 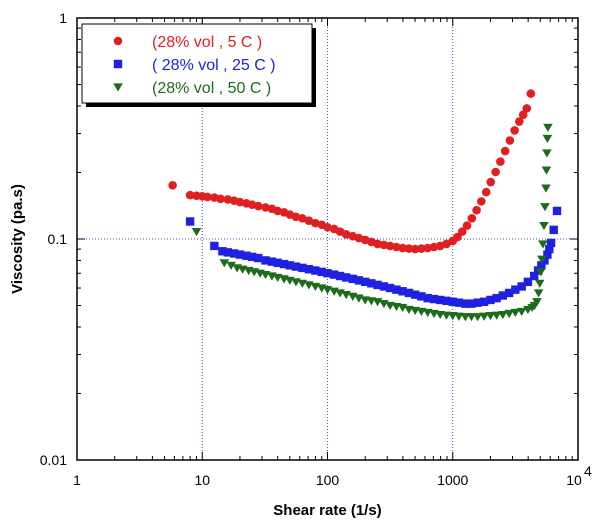 What do you see at coordinates (77, 480) in the screenshot?
I see `x-tick-label: 1` at bounding box center [77, 480].